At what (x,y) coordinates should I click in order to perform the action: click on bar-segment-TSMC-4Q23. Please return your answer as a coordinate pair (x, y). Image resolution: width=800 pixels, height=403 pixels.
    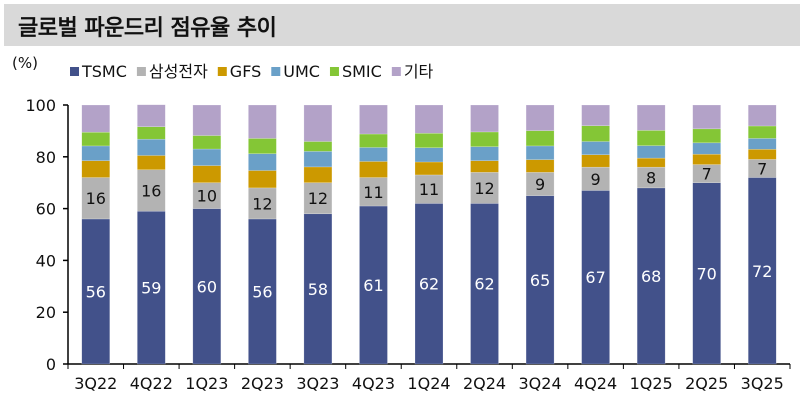
    Looking at the image, I should click on (373, 285).